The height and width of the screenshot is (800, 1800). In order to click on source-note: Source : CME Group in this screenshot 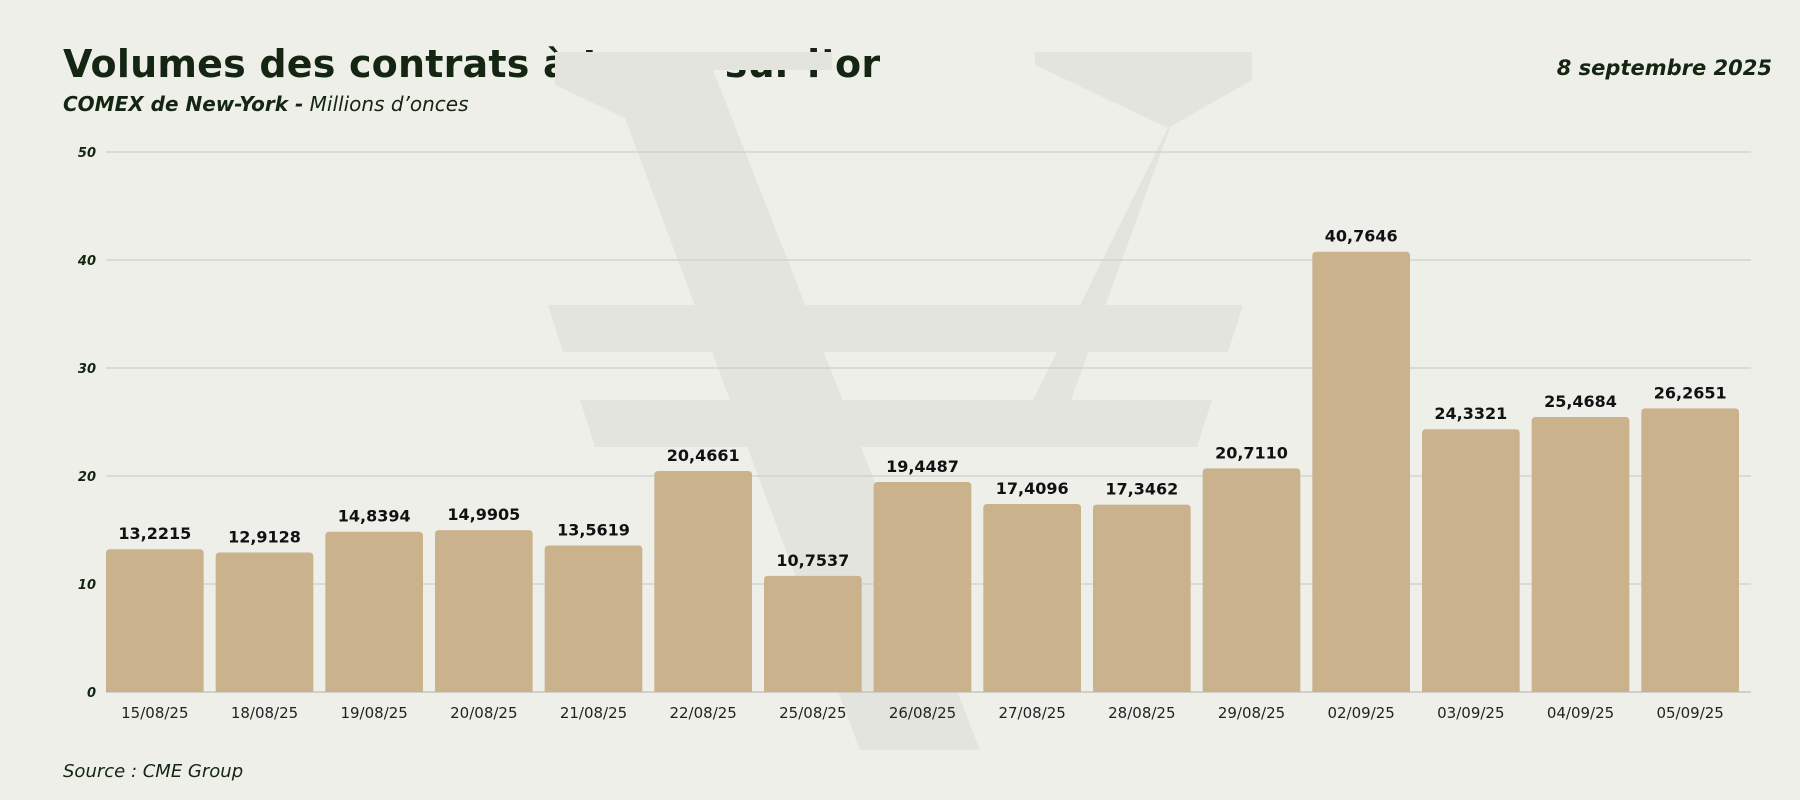, I will do `click(153, 771)`.